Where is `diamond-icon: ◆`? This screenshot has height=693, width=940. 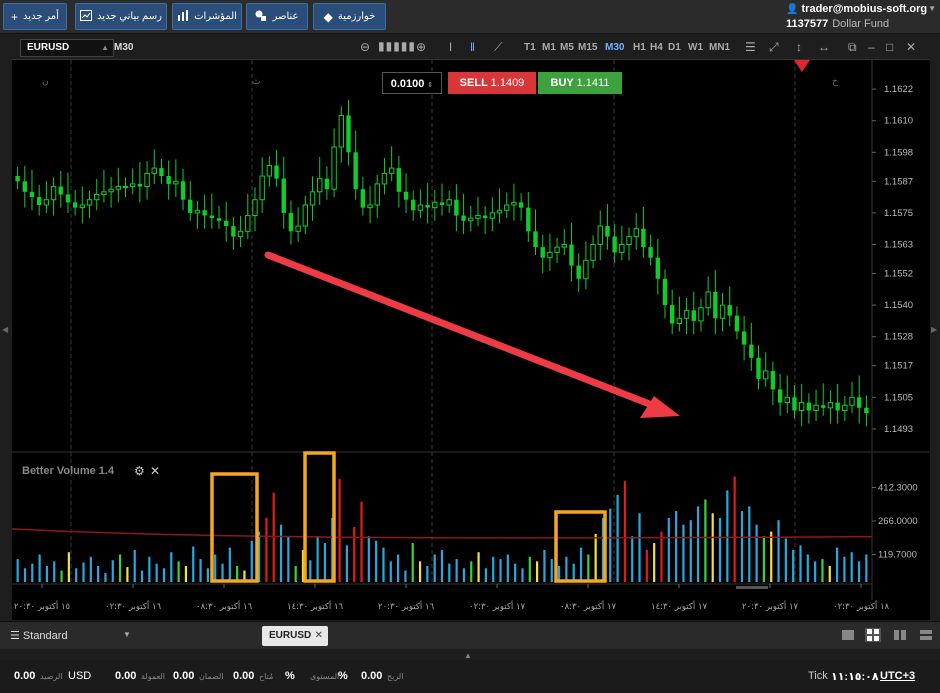
diamond-icon: ◆ is located at coordinates (328, 16).